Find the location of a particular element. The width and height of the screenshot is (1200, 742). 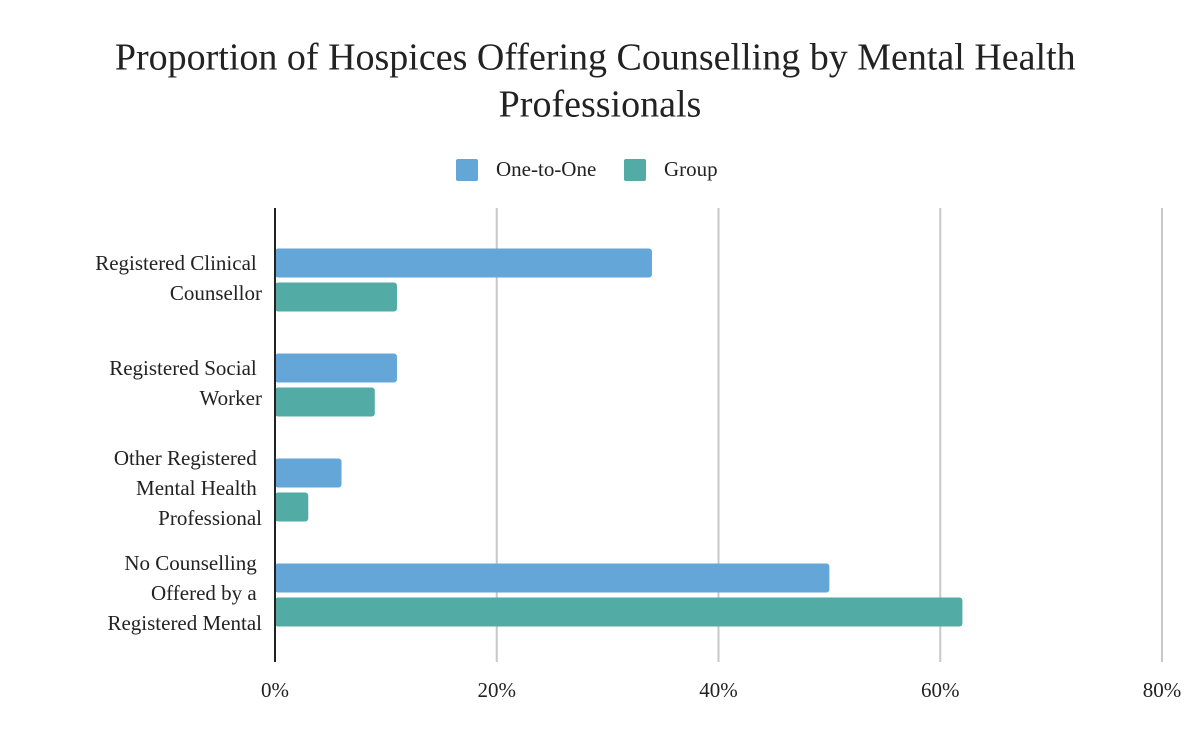

legend-label: Group is located at coordinates (691, 169).